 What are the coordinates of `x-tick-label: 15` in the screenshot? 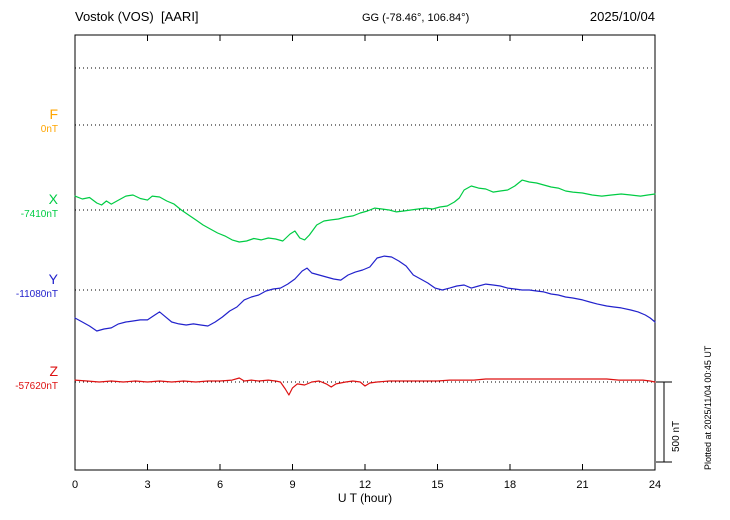 It's located at (437, 485).